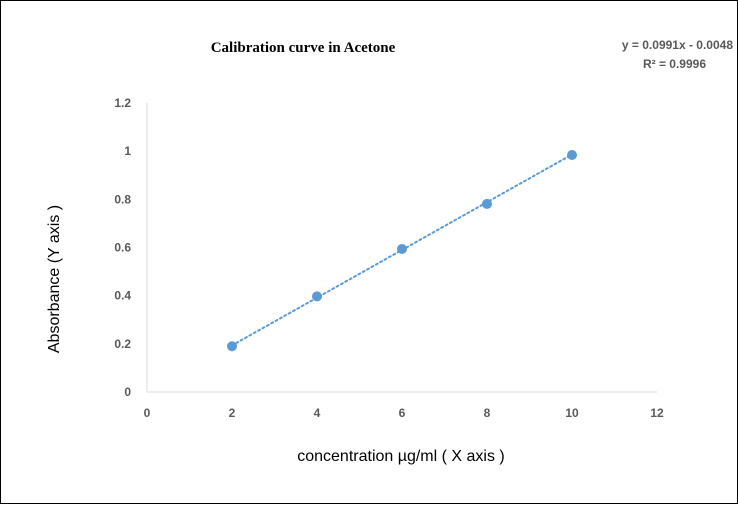 The image size is (738, 505). I want to click on y-tick-label: 0.4, so click(122, 296).